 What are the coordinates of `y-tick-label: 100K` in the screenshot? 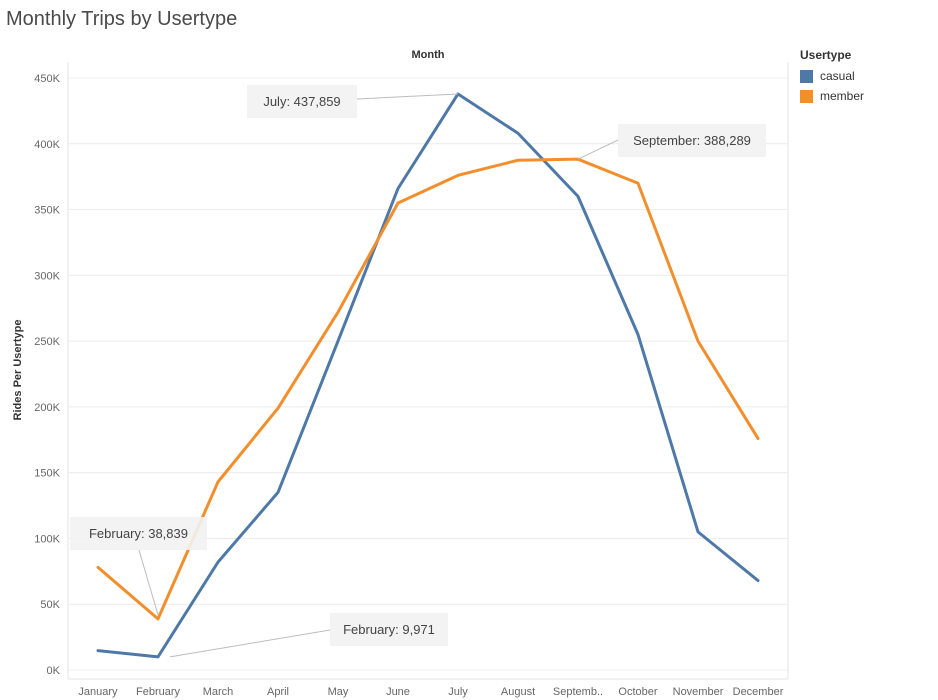 It's located at (47, 539).